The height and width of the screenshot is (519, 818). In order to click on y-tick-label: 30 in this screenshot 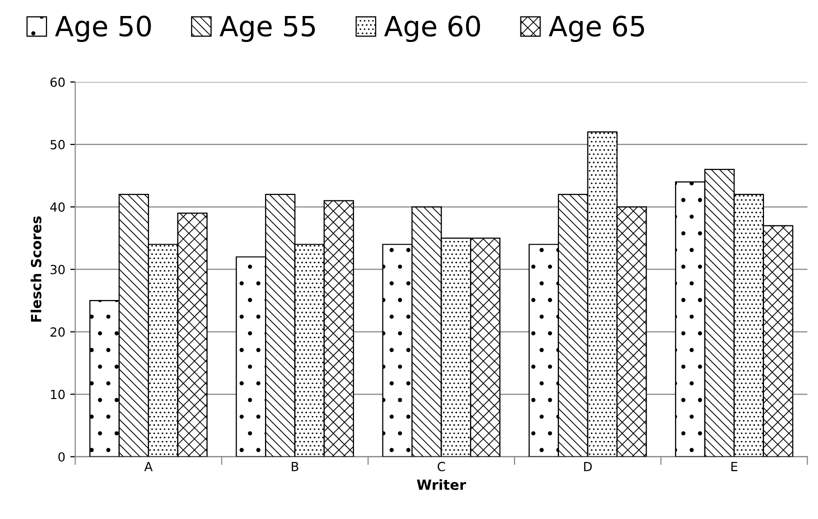, I will do `click(57, 269)`.